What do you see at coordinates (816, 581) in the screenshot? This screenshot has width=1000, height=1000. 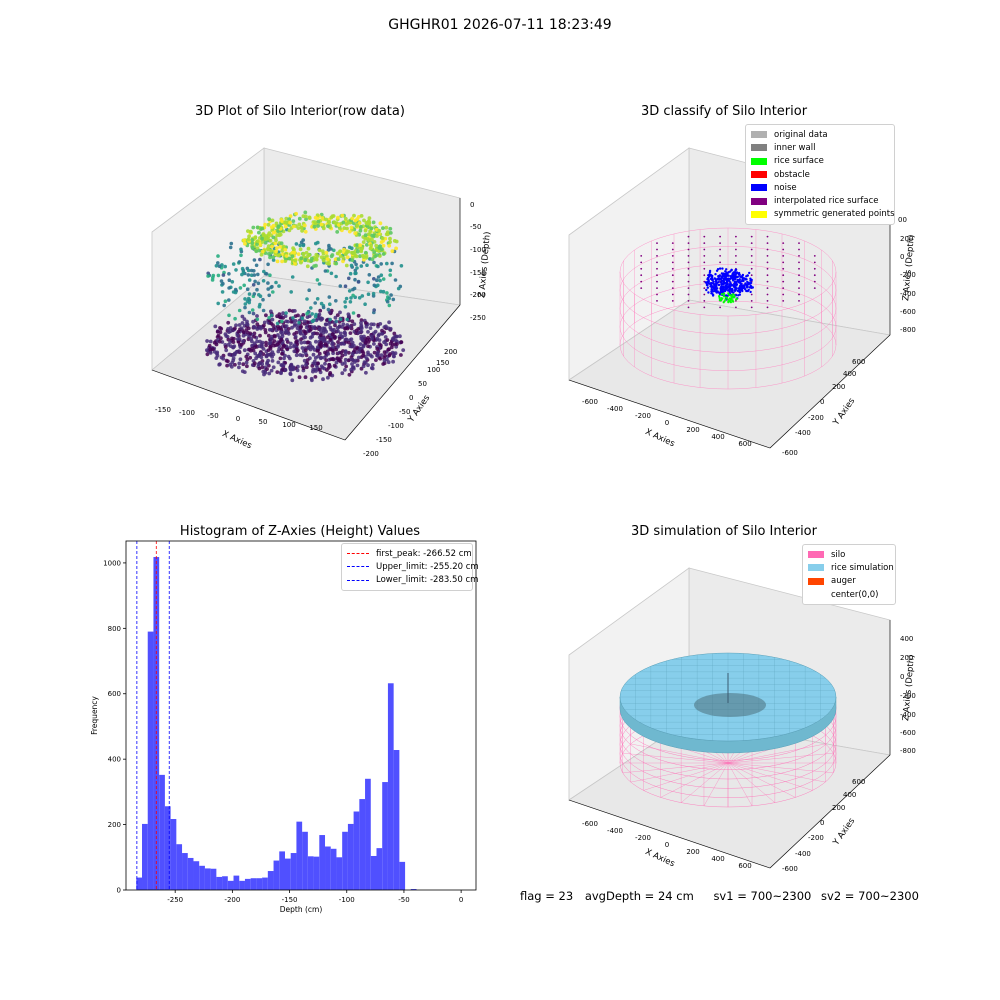 I see `legend-swatch` at bounding box center [816, 581].